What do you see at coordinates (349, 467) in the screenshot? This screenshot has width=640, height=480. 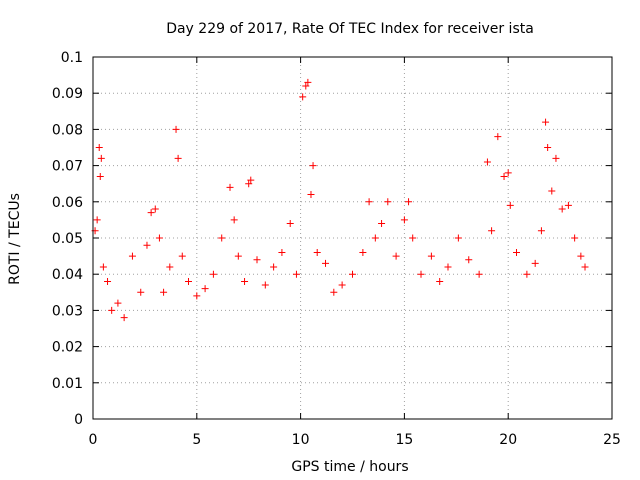 I see `x-axis-label: GPS time / hours` at bounding box center [349, 467].